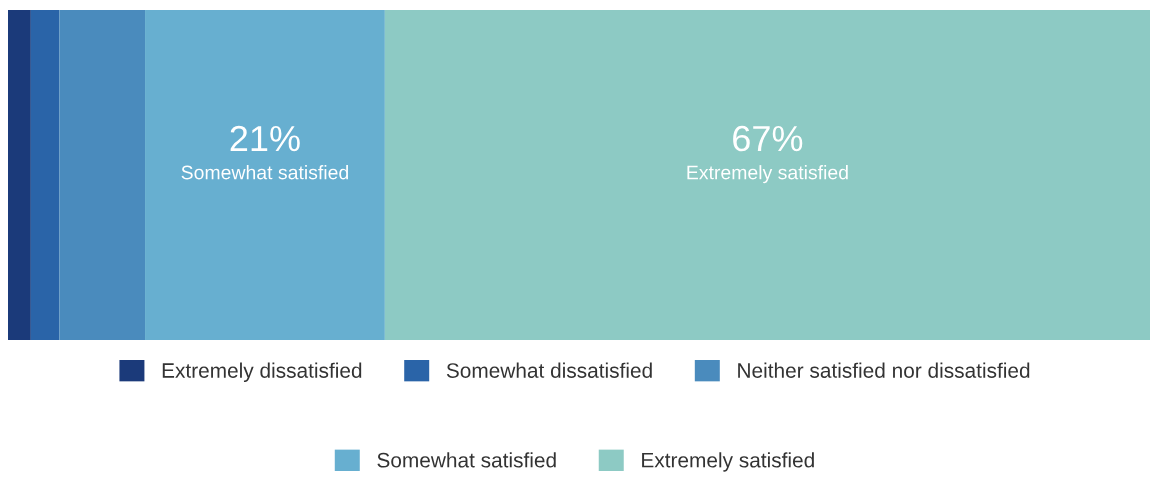  What do you see at coordinates (768, 138) in the screenshot?
I see `data-label: 67%` at bounding box center [768, 138].